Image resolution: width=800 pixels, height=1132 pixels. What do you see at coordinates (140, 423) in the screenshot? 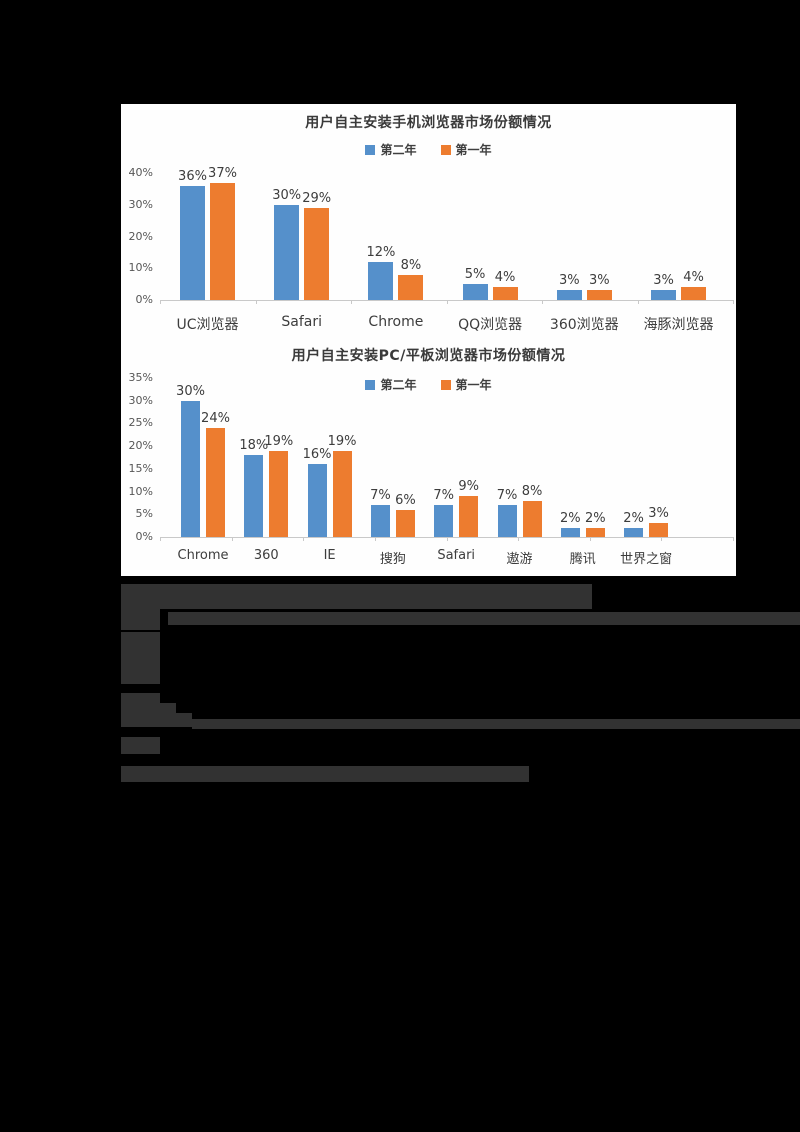
I see `y-tick-label: 25%` at bounding box center [140, 423].